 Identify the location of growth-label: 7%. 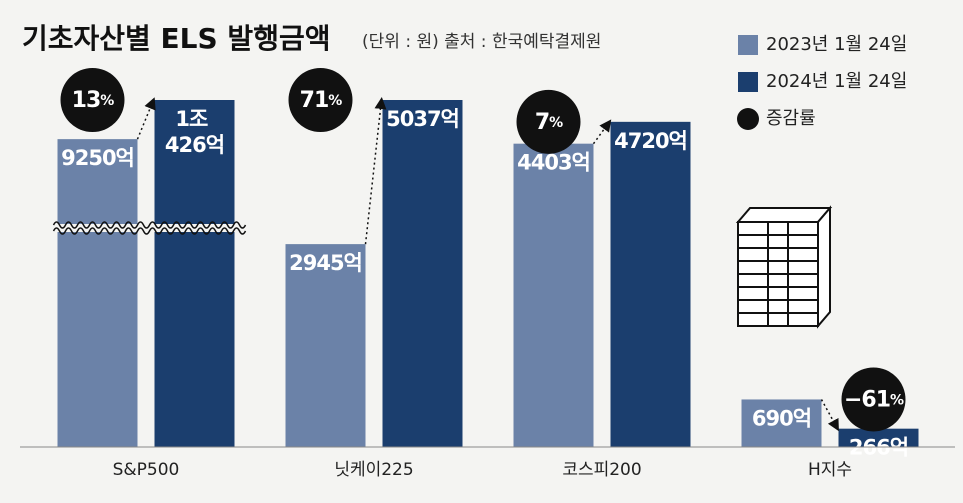
(549, 122).